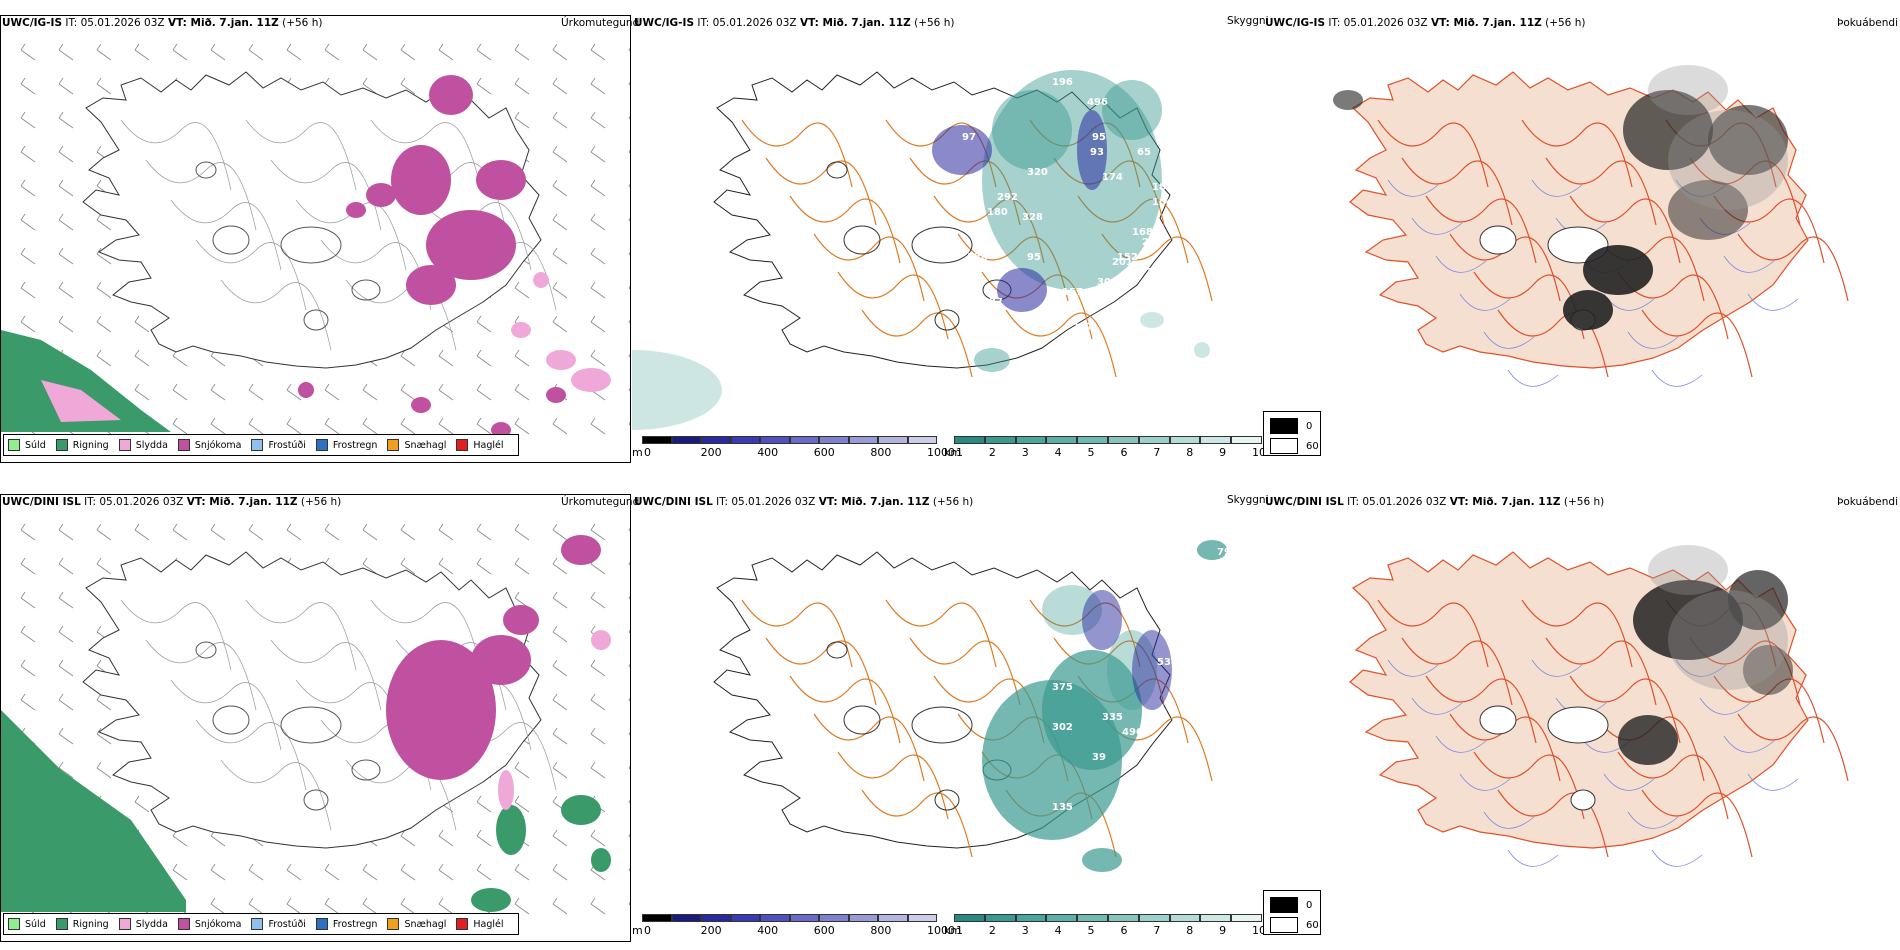 This screenshot has height=950, width=1900. I want to click on legend-item-3: Snjókoma, so click(209, 924).